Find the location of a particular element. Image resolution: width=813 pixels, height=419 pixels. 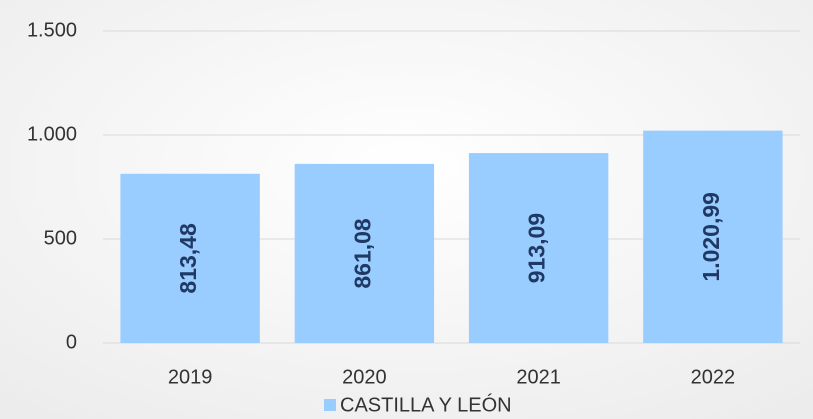

y-tick-label: 0 is located at coordinates (71, 342).